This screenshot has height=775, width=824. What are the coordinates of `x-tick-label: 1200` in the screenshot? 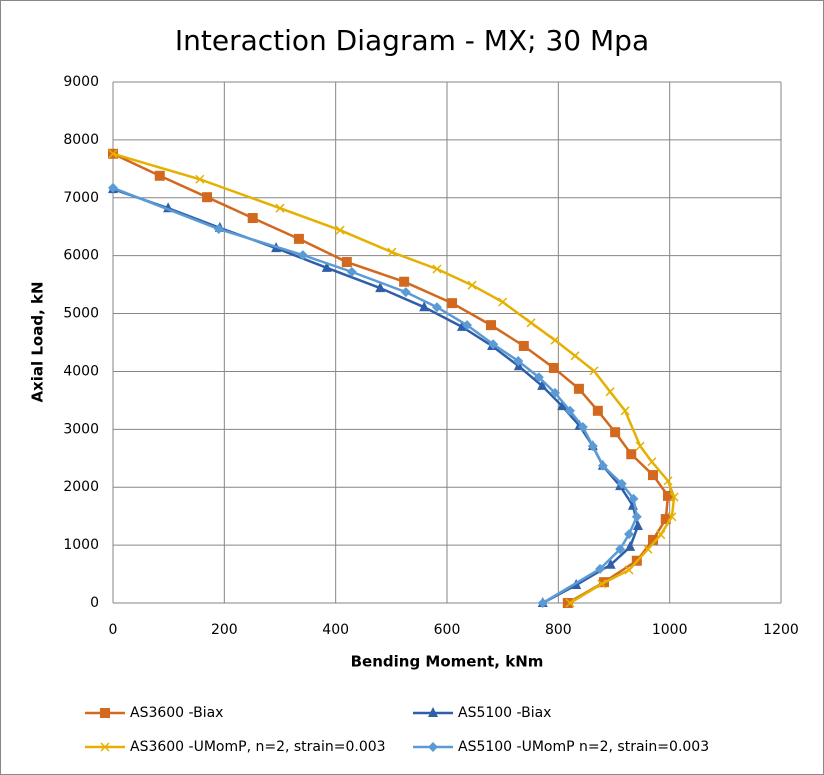 It's located at (781, 630).